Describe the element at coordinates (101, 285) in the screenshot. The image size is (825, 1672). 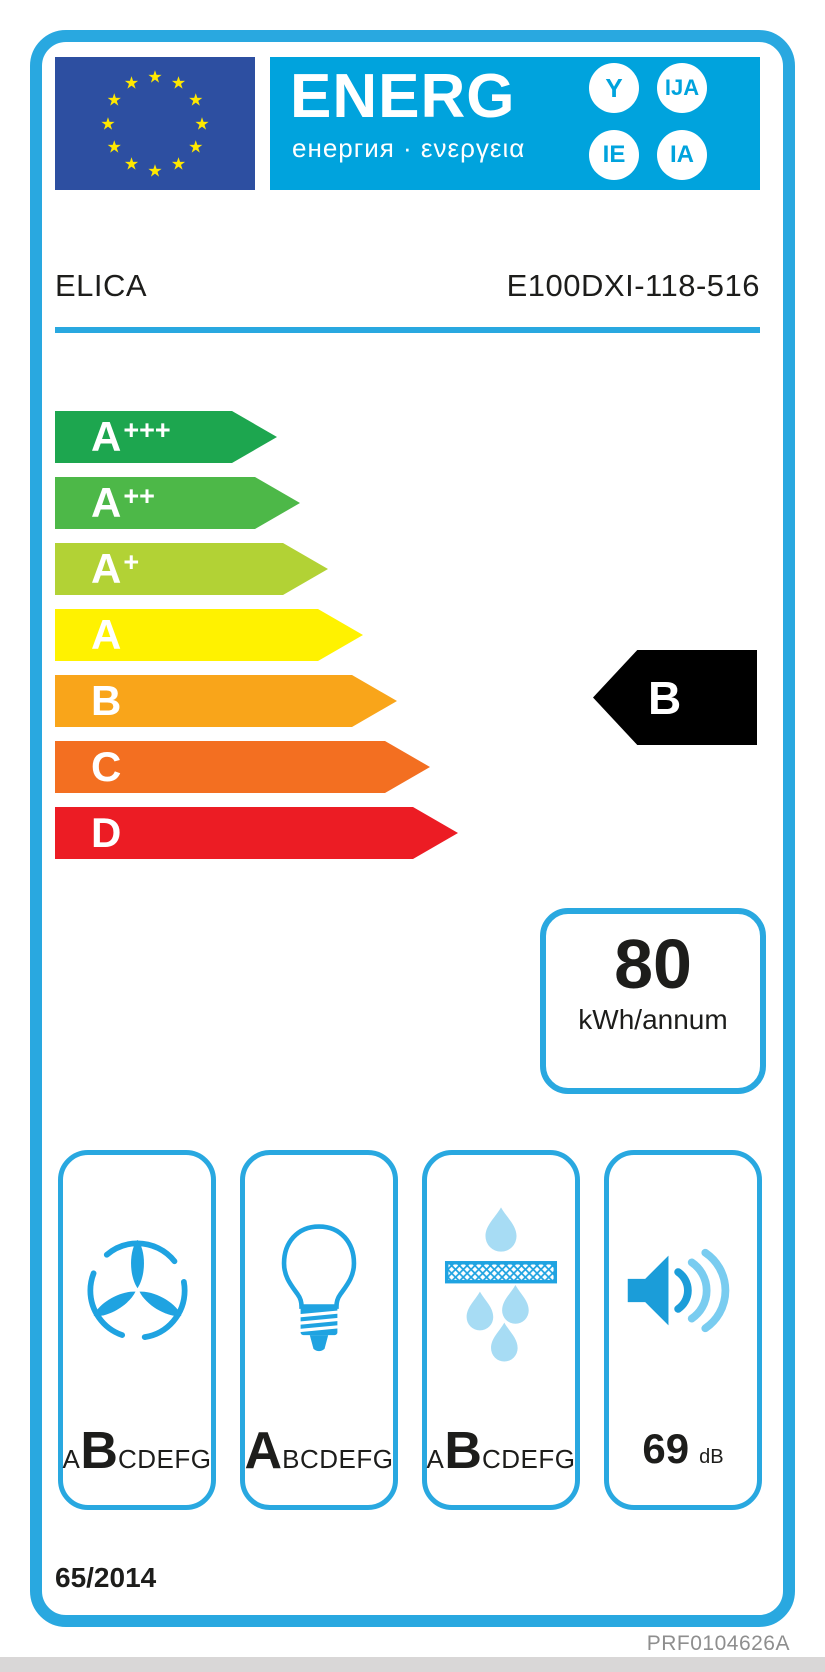
I see `brand-name: ELICA` at that location.